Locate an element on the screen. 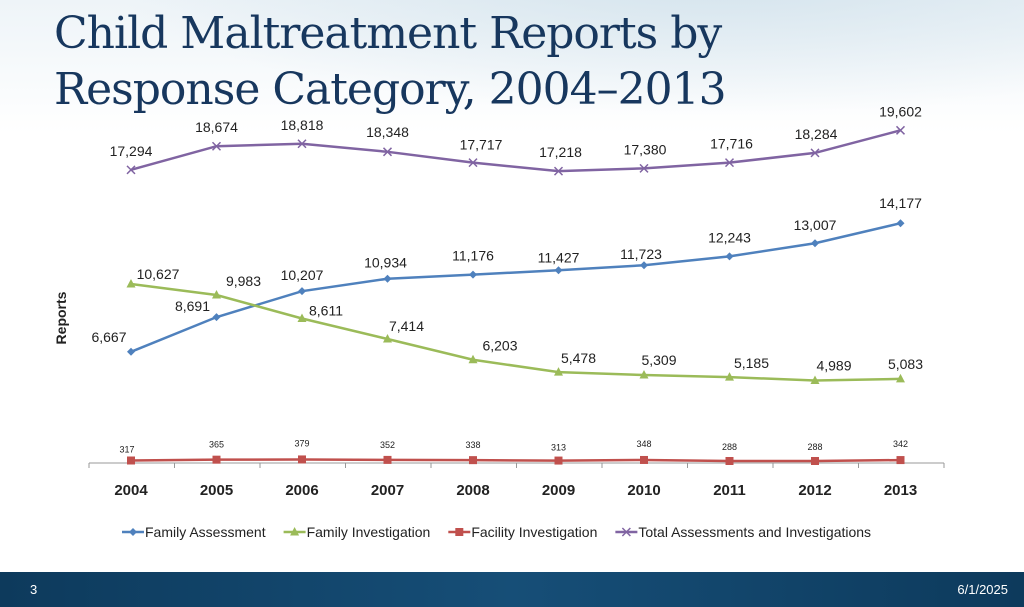 Image resolution: width=1024 pixels, height=607 pixels. data-label: 348 is located at coordinates (643, 444).